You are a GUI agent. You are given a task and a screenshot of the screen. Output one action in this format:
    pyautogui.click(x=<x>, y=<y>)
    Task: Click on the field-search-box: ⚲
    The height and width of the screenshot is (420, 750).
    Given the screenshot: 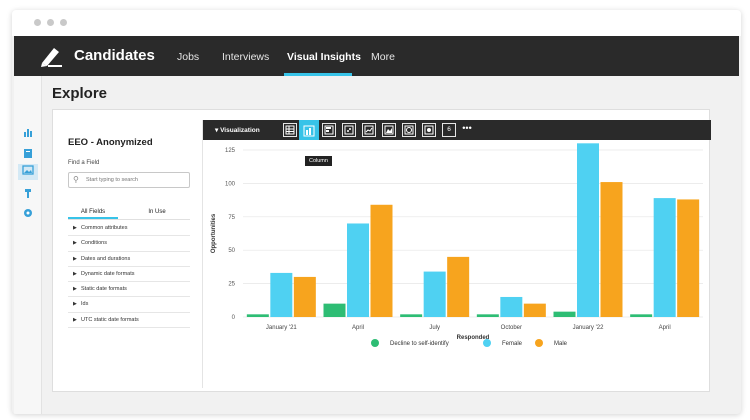 What is the action you would take?
    pyautogui.click(x=129, y=180)
    